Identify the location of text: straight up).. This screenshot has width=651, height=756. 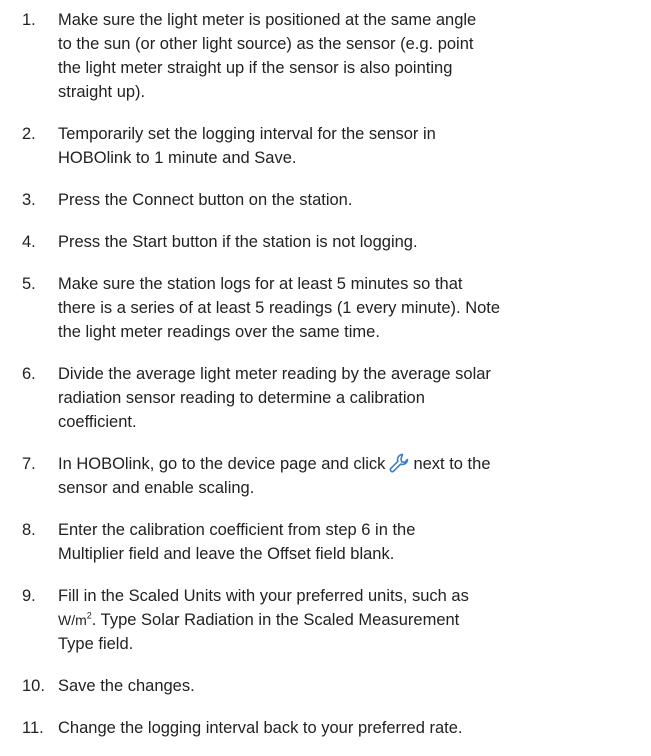
(102, 92).